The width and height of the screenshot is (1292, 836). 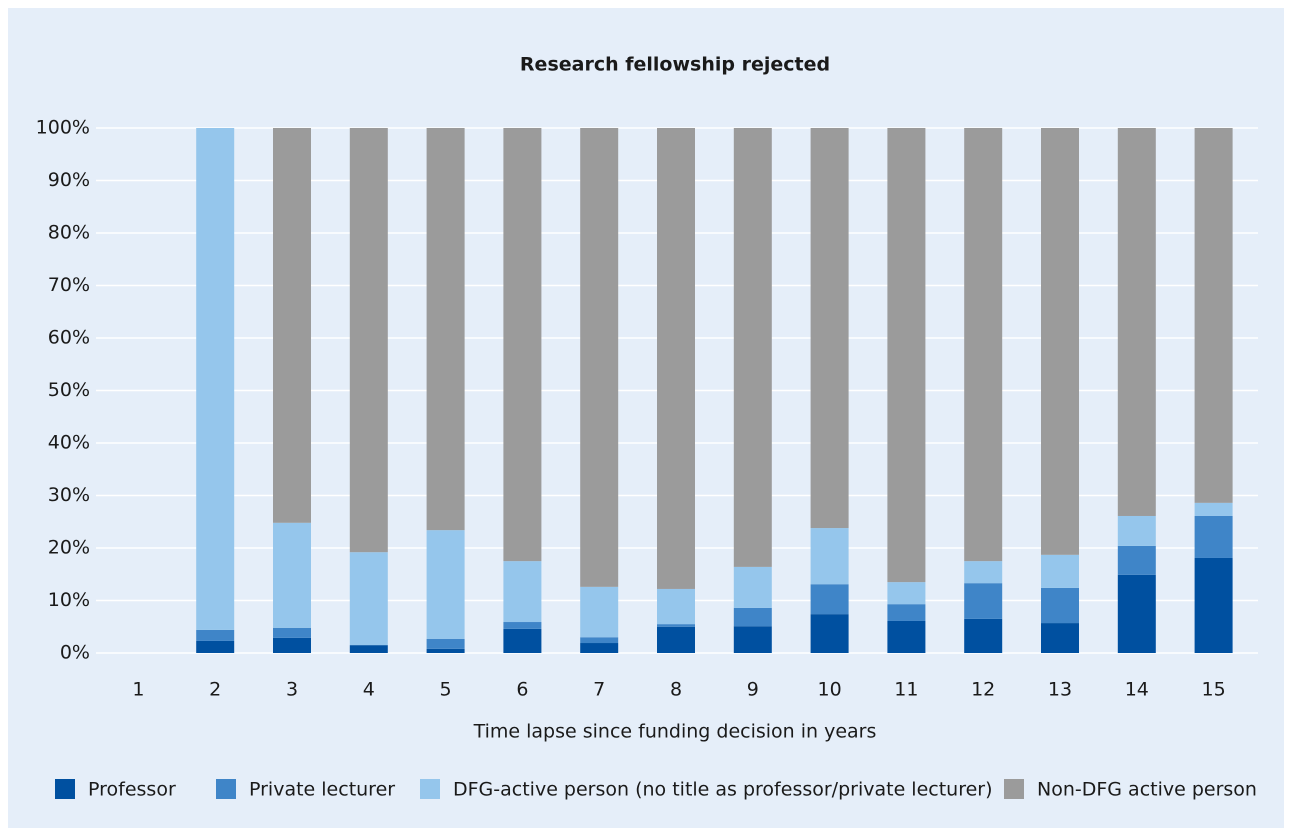 What do you see at coordinates (69, 600) in the screenshot?
I see `y-tick-label: 10%` at bounding box center [69, 600].